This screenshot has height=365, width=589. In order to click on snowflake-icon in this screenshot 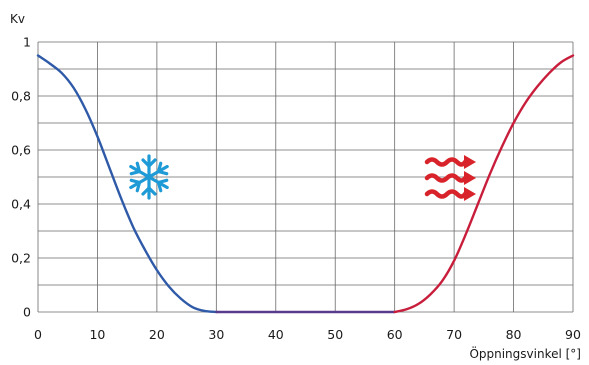, I will do `click(149, 177)`.